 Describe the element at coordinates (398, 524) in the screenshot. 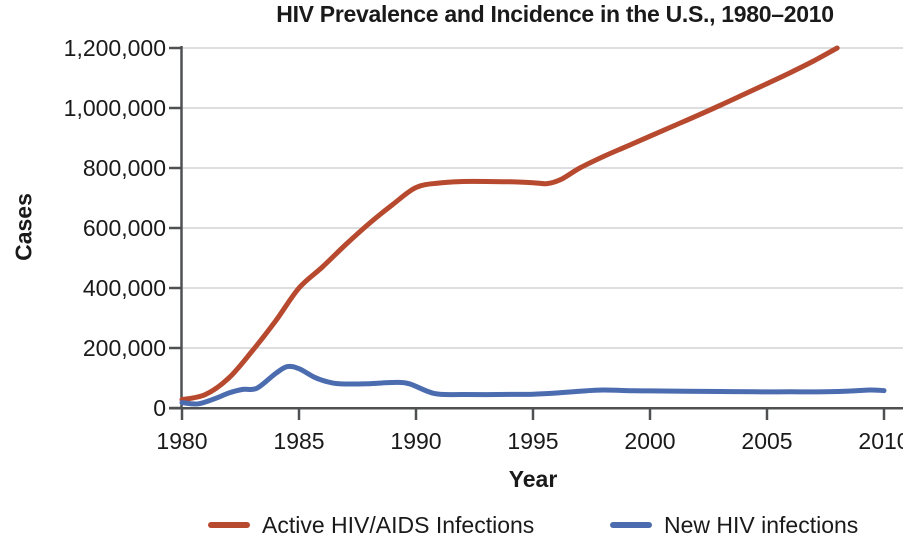

I see `legend-label-active-hiv-aids: Active HIV/AIDS Infections` at that location.